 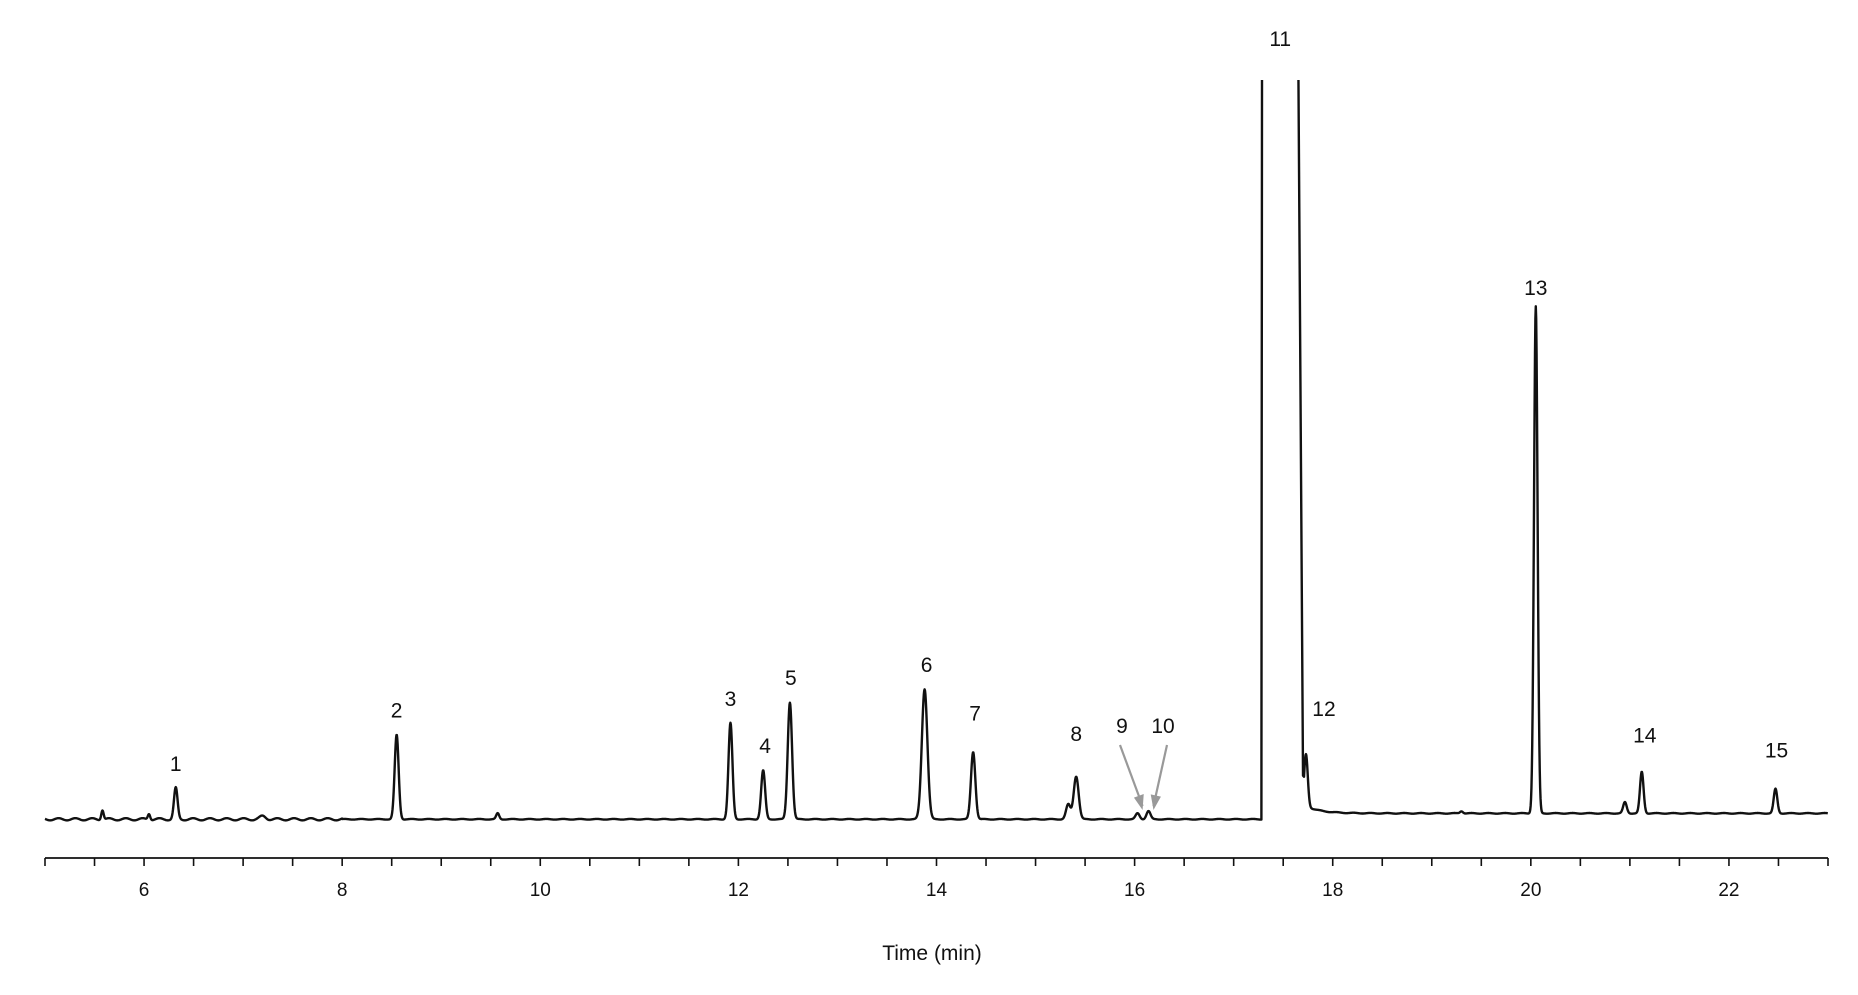 I want to click on x-tick-label: 6, so click(x=144, y=890).